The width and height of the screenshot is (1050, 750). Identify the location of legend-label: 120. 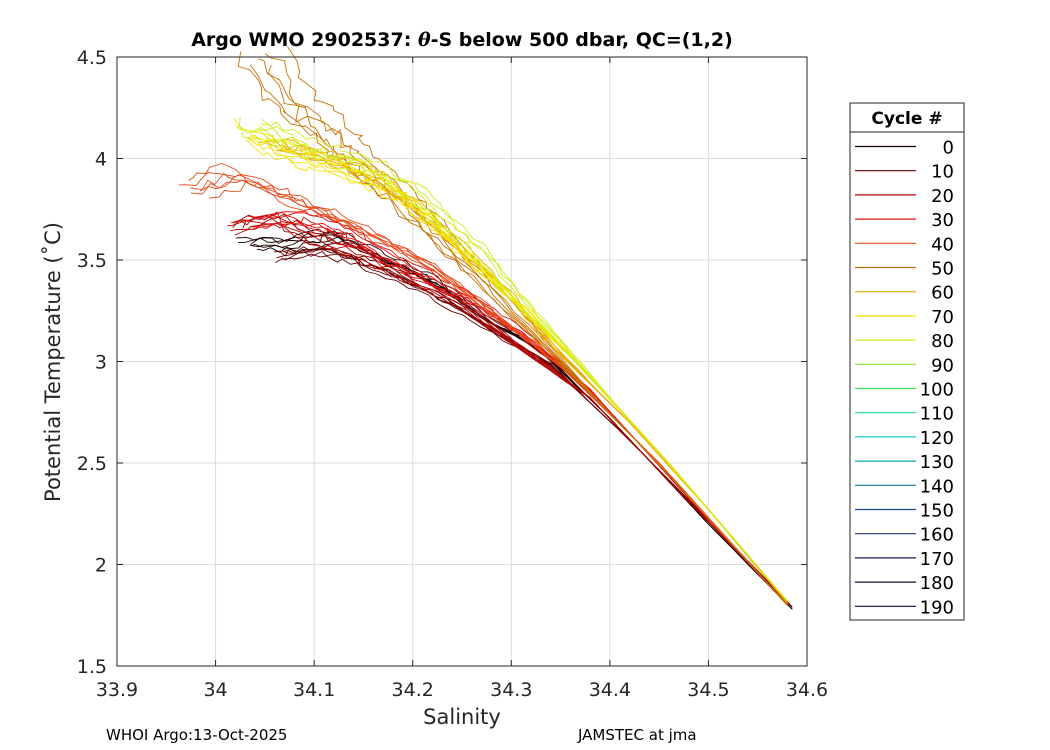
(937, 438).